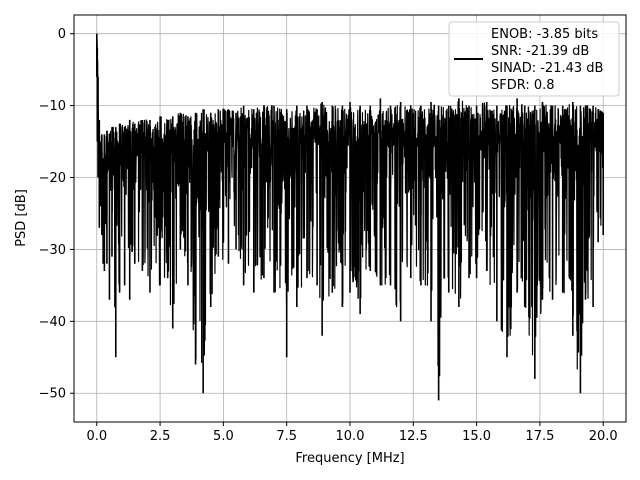 The height and width of the screenshot is (480, 640). Describe the element at coordinates (160, 436) in the screenshot. I see `x-tick-label: 2.5` at that location.